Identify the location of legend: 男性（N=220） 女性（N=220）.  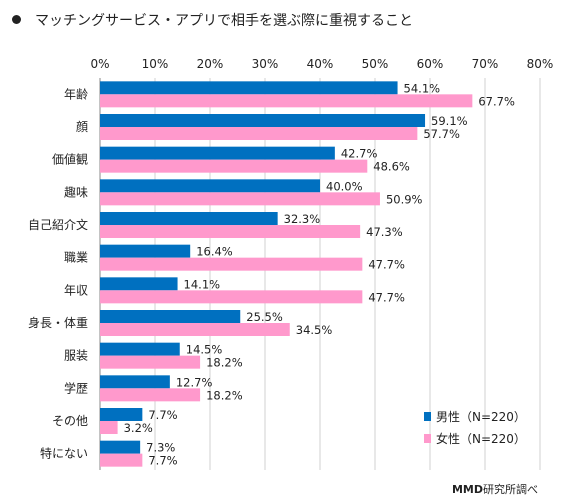
(475, 428).